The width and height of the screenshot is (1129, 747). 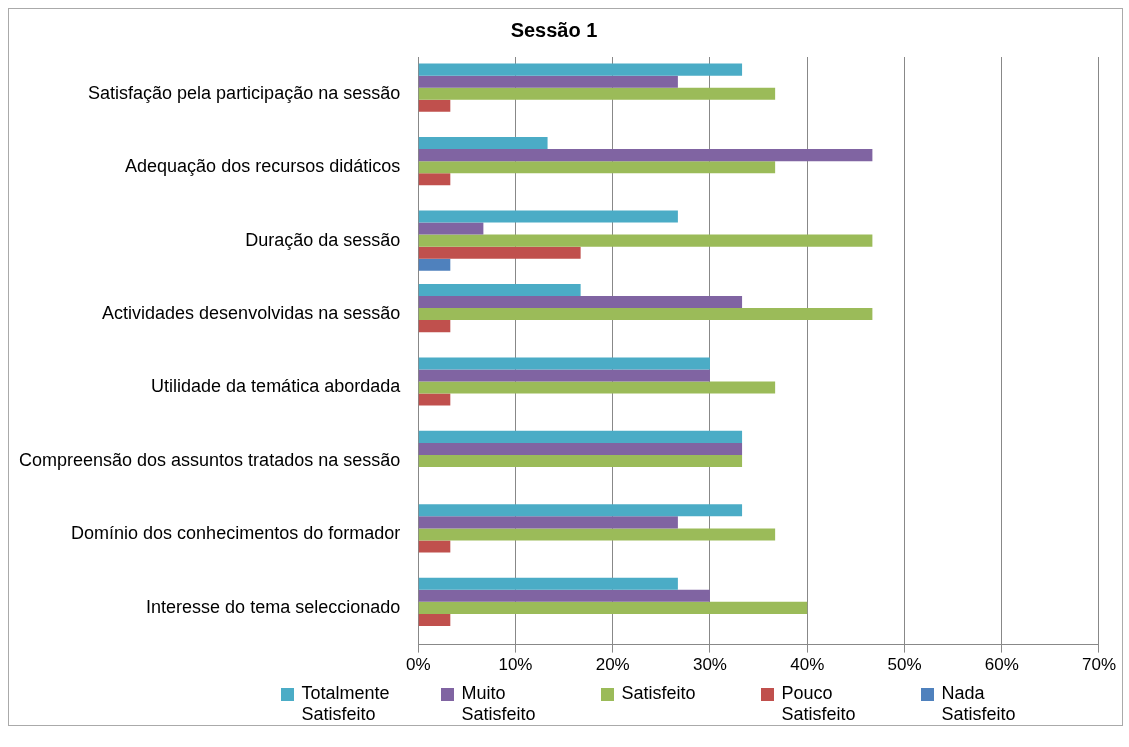 I want to click on legend-label: Pouco Satisfeito, so click(x=819, y=704).